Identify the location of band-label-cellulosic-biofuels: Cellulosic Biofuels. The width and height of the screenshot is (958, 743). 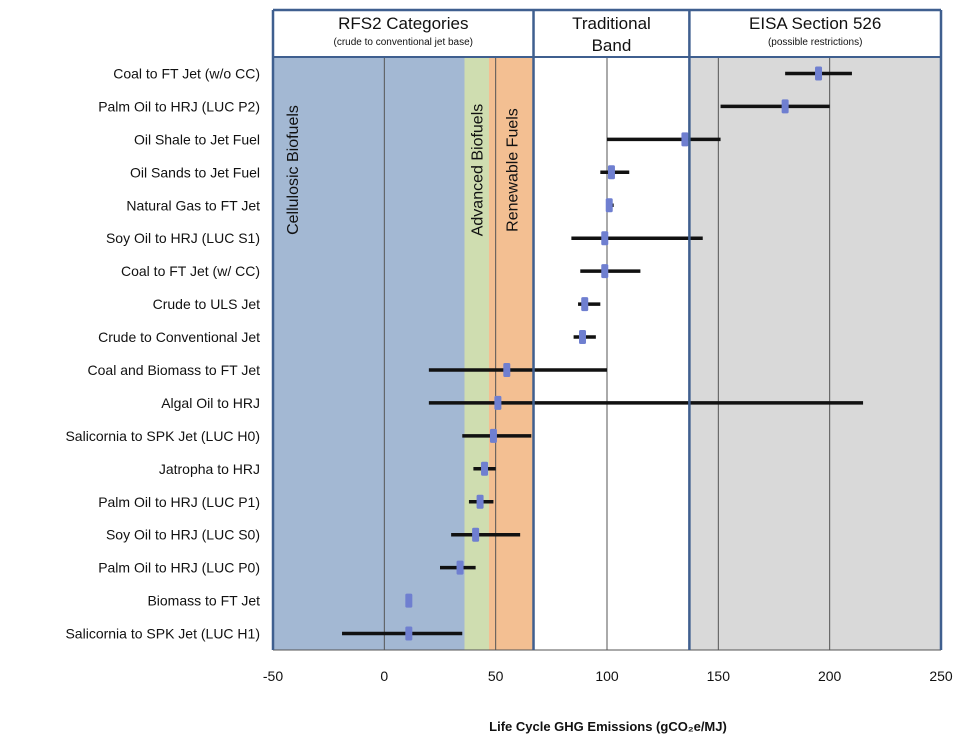
(293, 170).